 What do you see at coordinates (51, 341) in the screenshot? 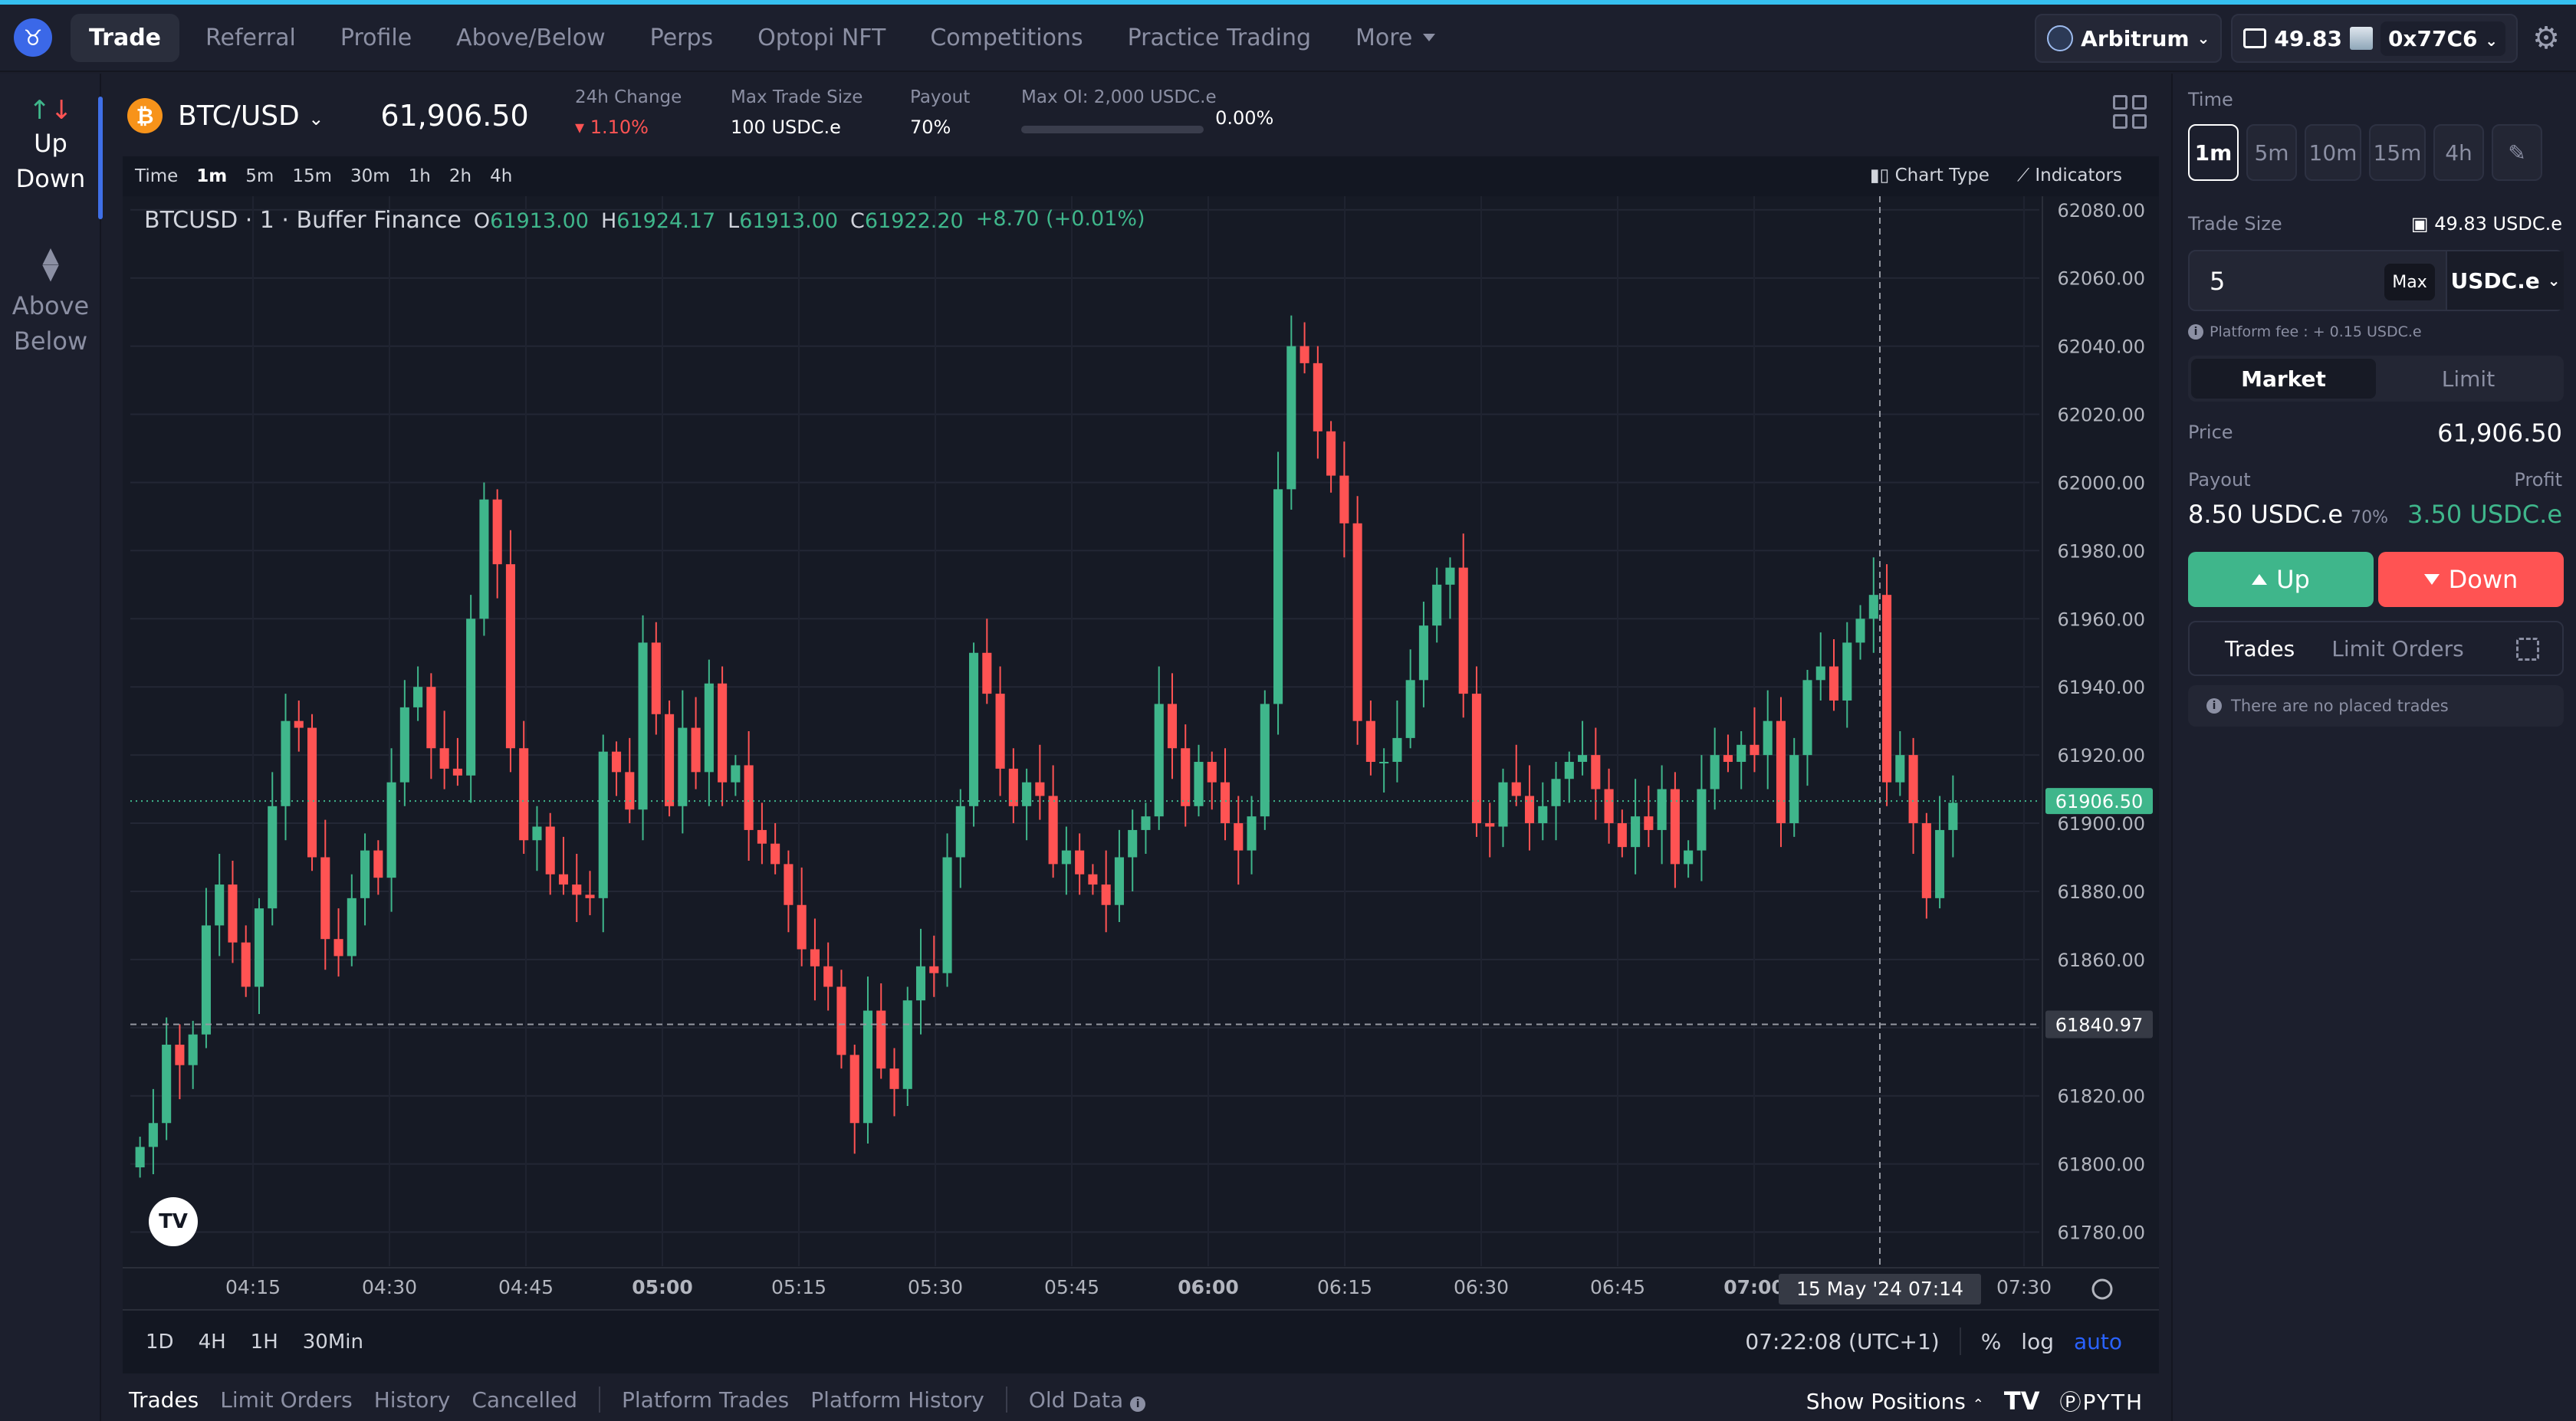
I see `sidebar-below-label: Below` at bounding box center [51, 341].